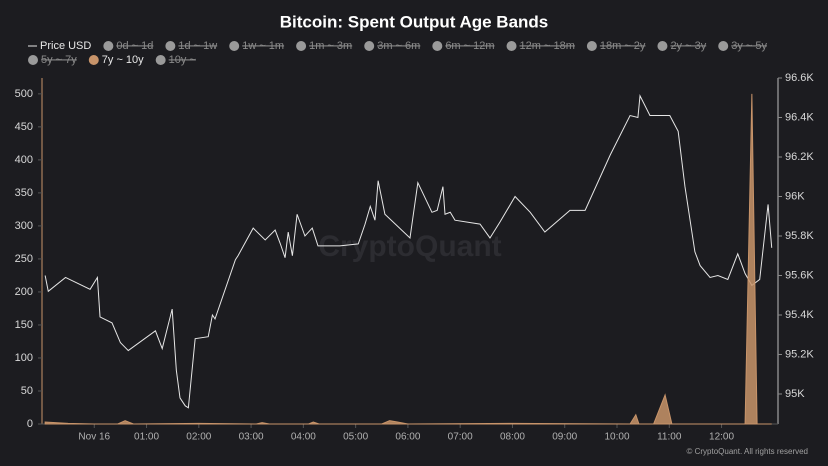  Describe the element at coordinates (330, 46) in the screenshot. I see `legend-label: 1m ~ 3m` at that location.